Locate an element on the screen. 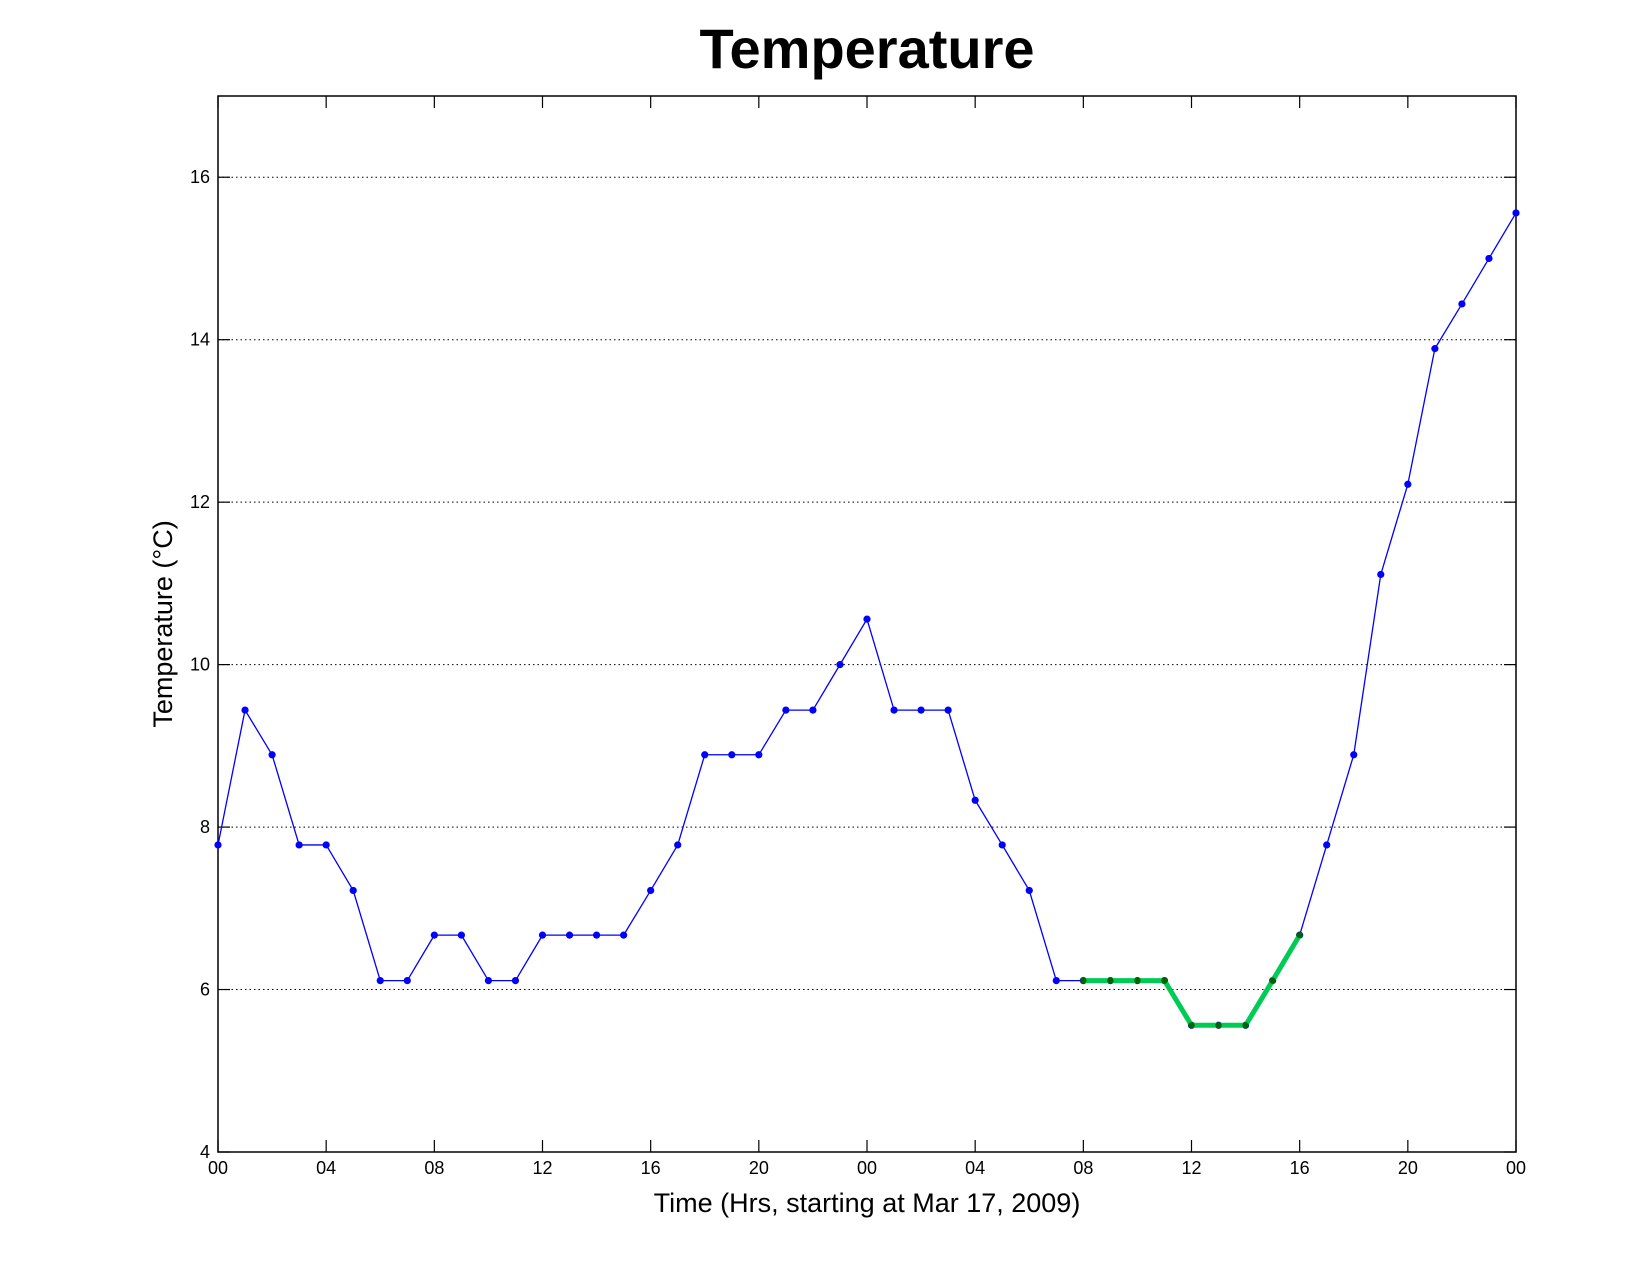 This screenshot has height=1275, width=1650. y-axis-label: Temperature (°C) is located at coordinates (163, 623).